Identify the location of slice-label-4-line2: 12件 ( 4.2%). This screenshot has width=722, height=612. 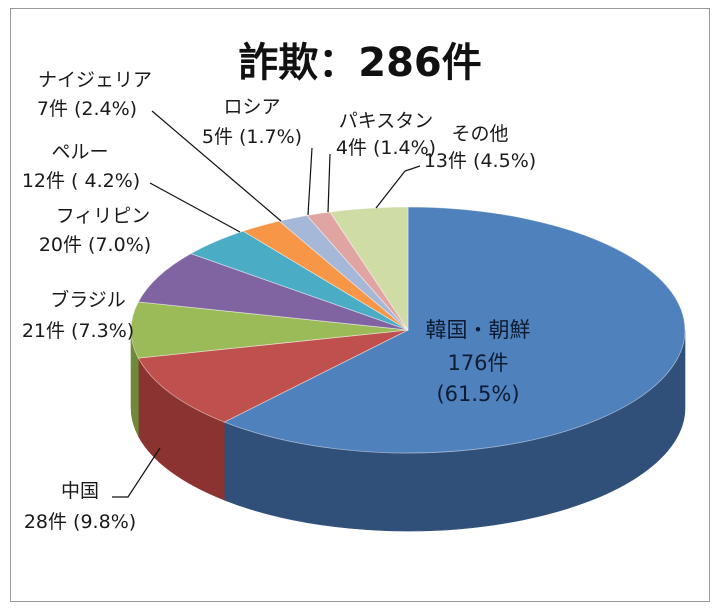
(81, 181).